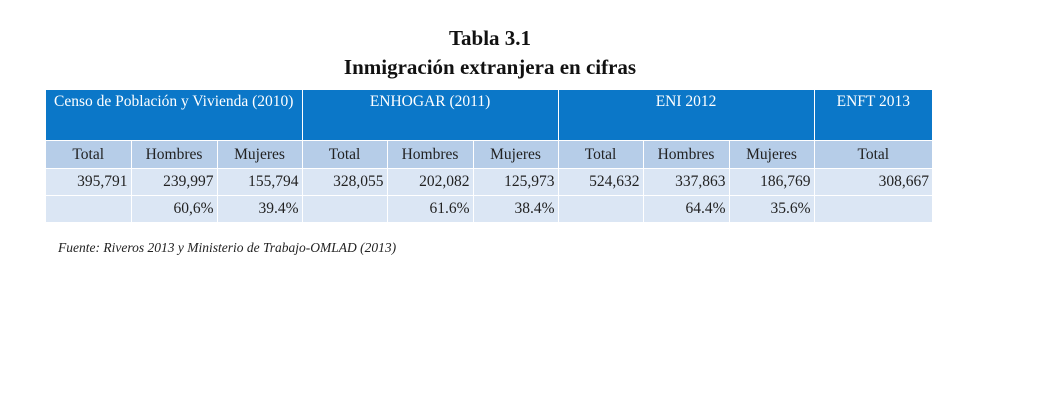 The width and height of the screenshot is (1049, 411). Describe the element at coordinates (490, 67) in the screenshot. I see `table-subtitle: Inmigración extranjera en cifras` at that location.